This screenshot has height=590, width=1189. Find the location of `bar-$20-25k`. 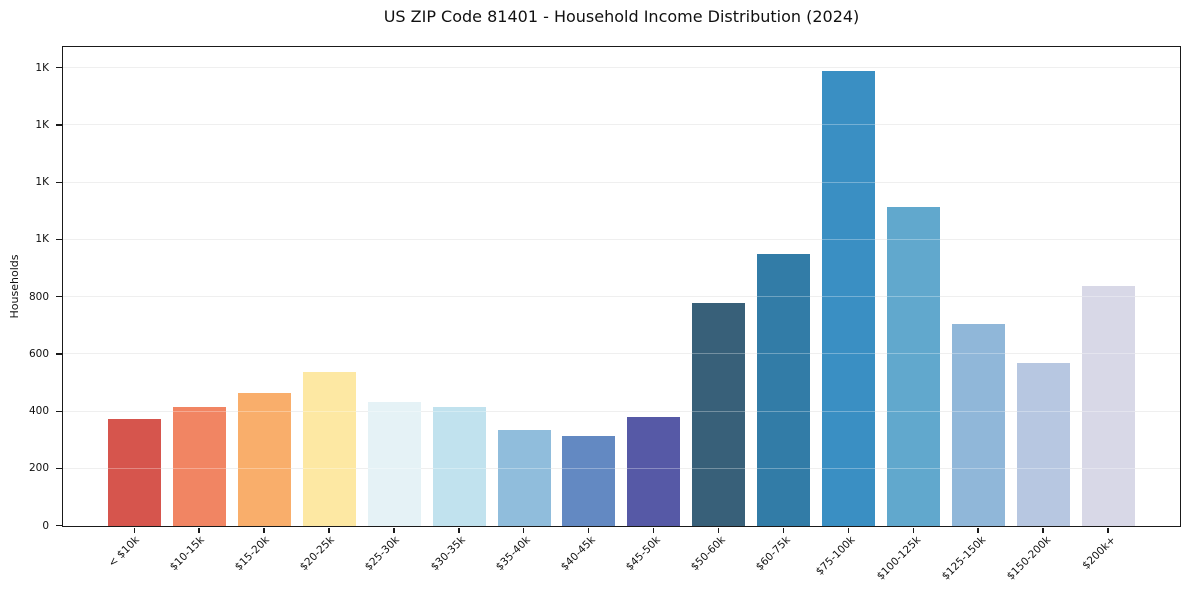

bar-$20-25k is located at coordinates (329, 449).